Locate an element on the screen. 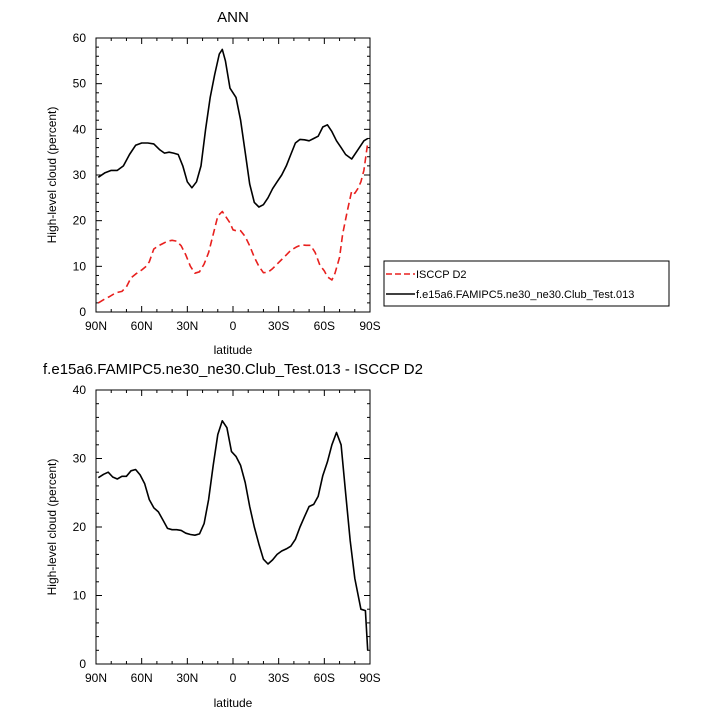 Image resolution: width=717 pixels, height=717 pixels. top-series-line-model is located at coordinates (233, 128).